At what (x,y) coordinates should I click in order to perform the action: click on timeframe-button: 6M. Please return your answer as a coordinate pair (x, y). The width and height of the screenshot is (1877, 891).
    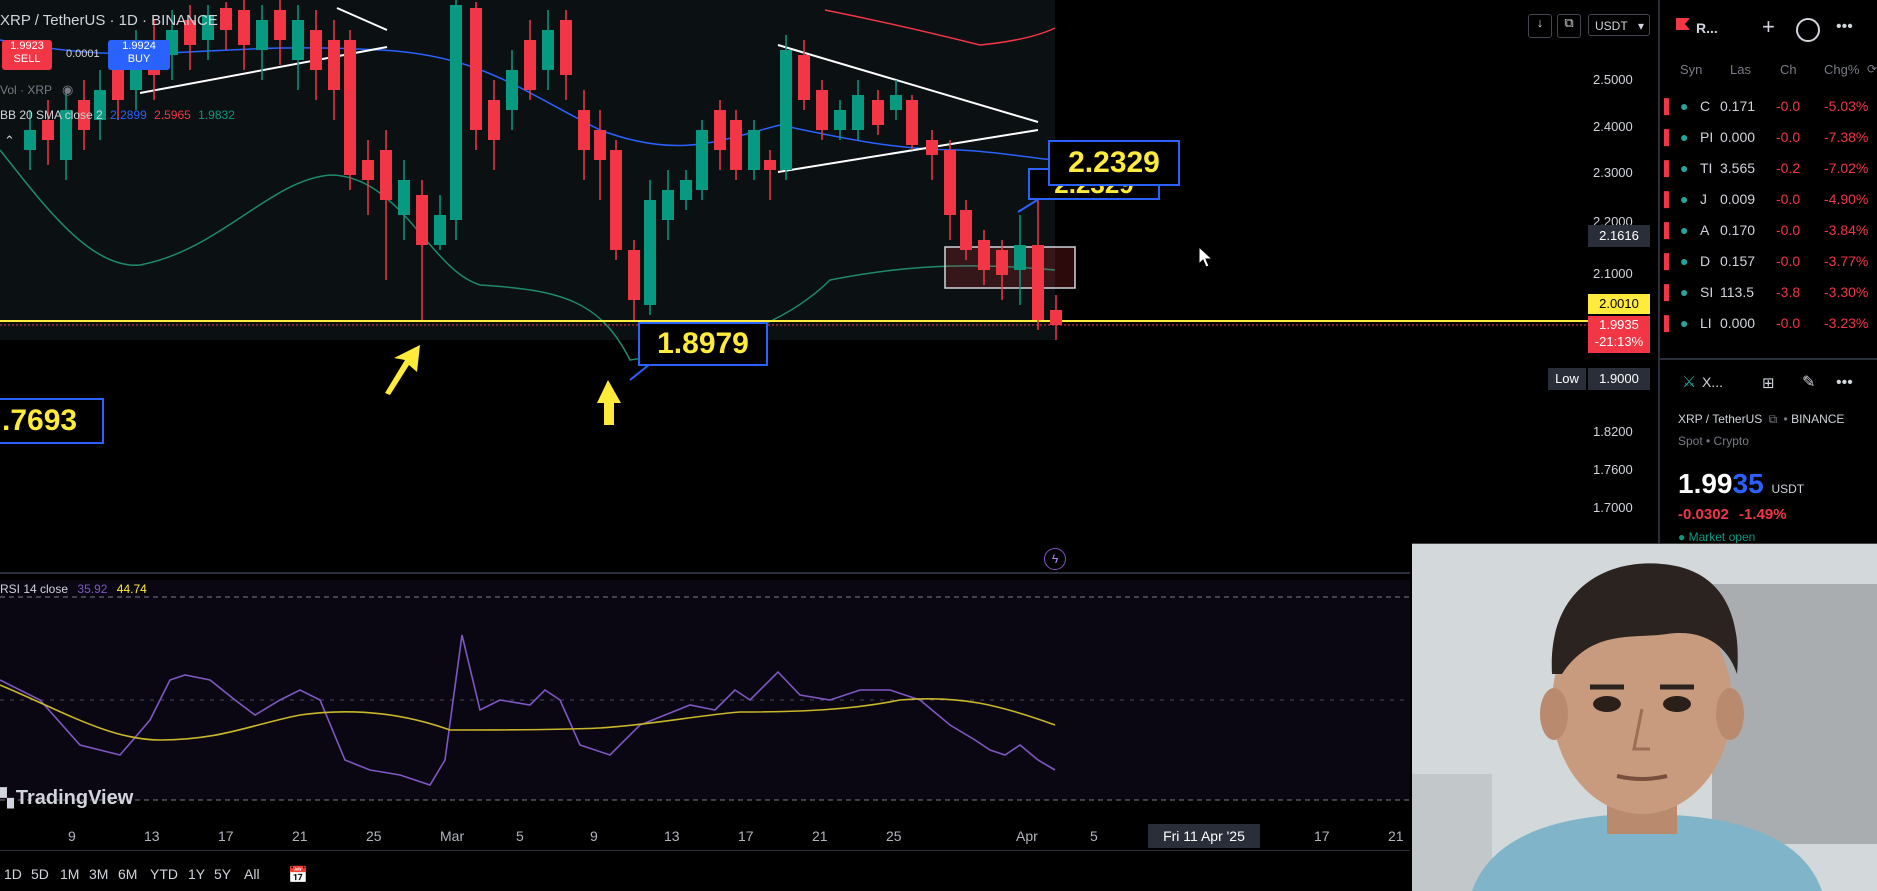
    Looking at the image, I should click on (128, 874).